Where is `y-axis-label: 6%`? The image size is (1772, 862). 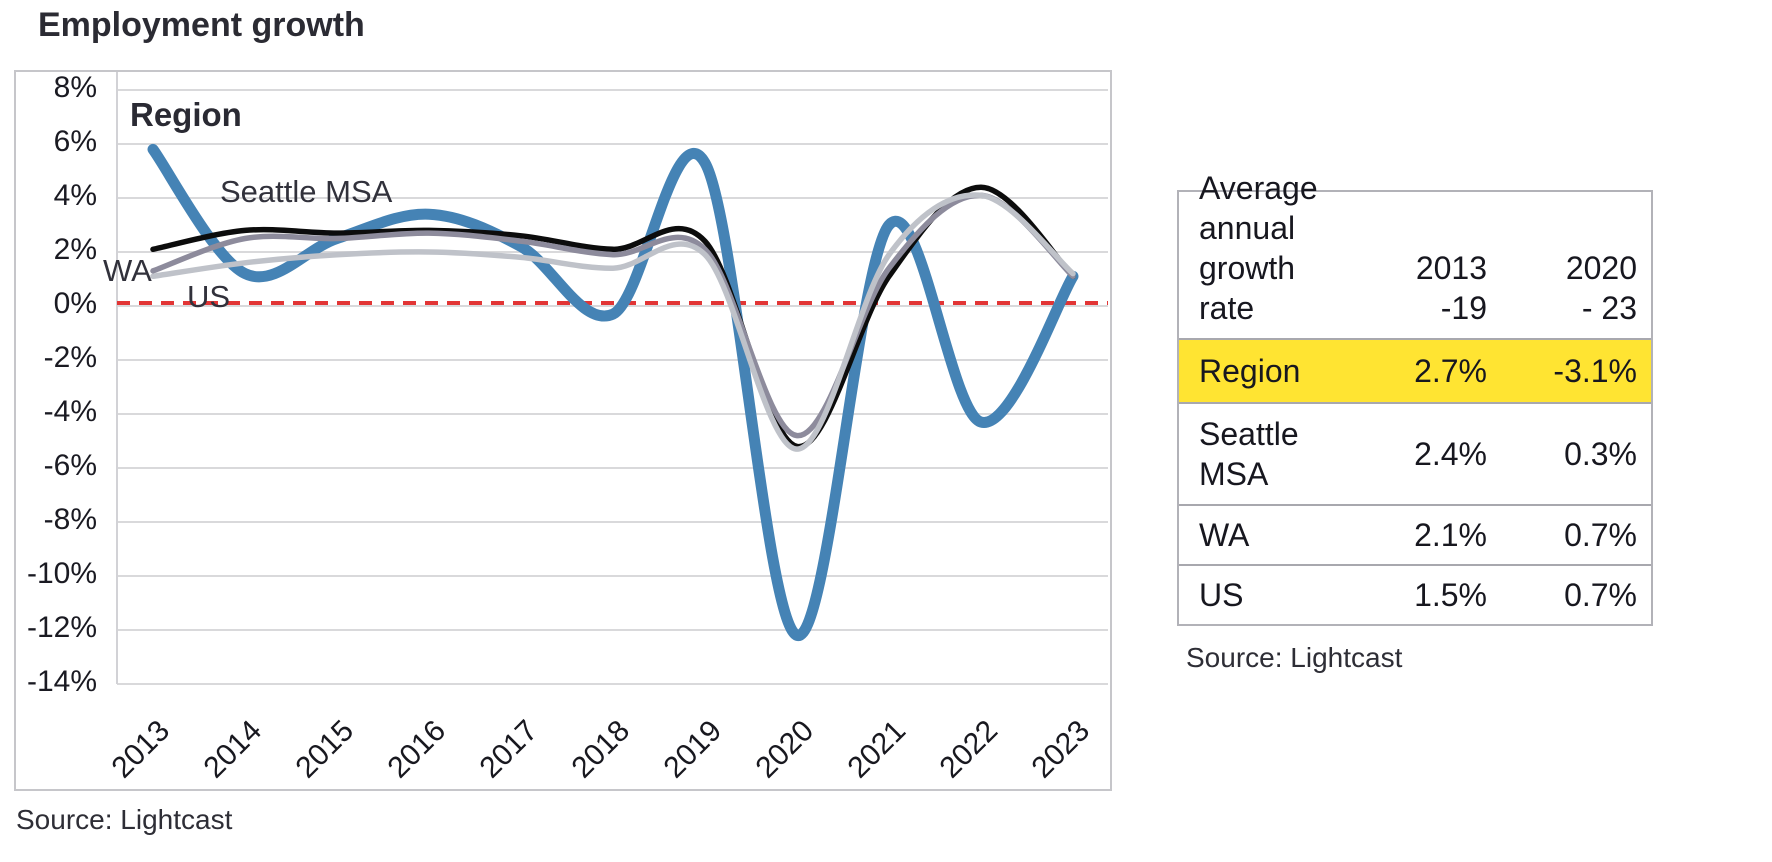 y-axis-label: 6% is located at coordinates (75, 141).